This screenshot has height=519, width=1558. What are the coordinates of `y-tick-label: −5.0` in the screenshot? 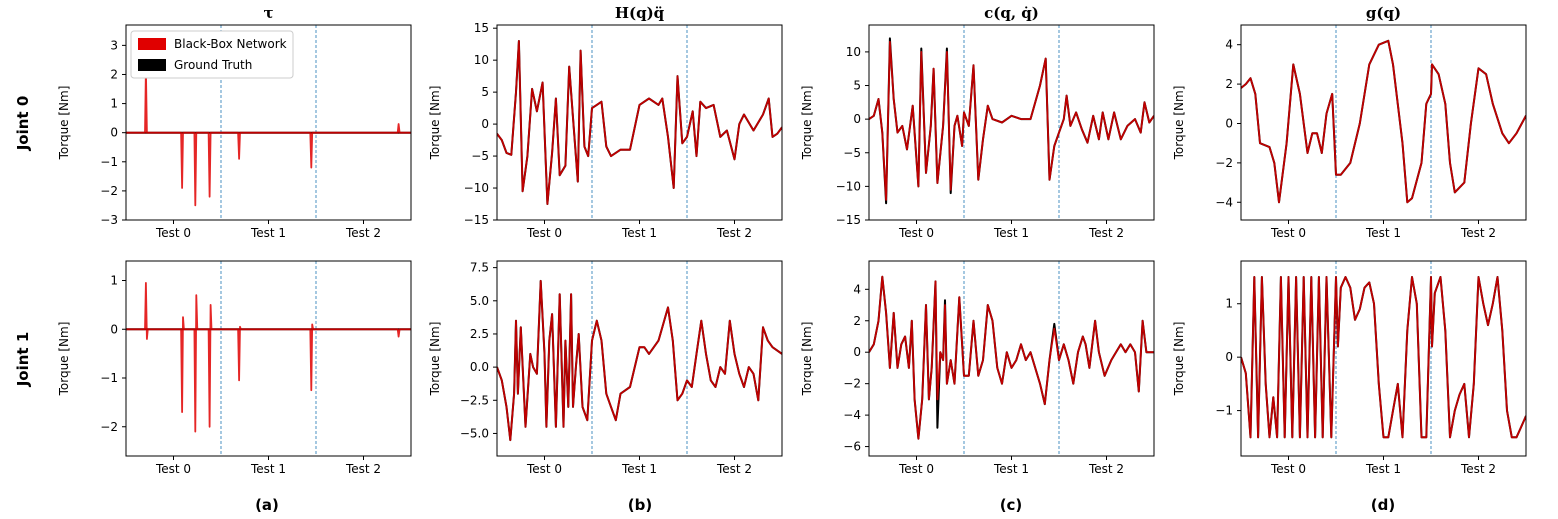 It's located at (474, 433).